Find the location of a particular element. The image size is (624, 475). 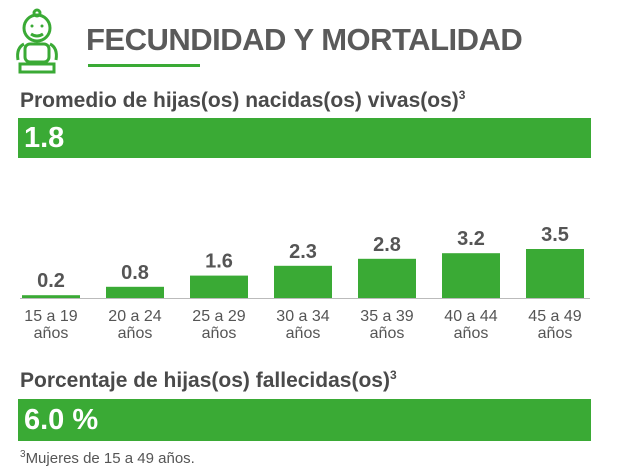

x-tick-label: 35 a 39 años is located at coordinates (387, 325).